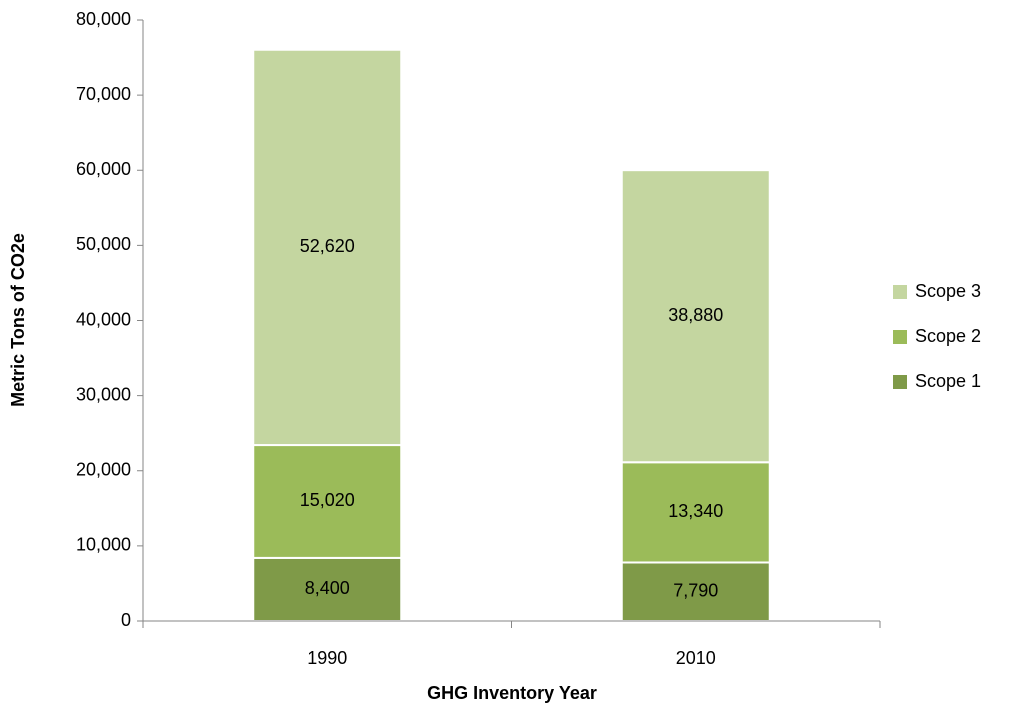 This screenshot has width=1034, height=711. I want to click on y-tick-label: 0, so click(126, 620).